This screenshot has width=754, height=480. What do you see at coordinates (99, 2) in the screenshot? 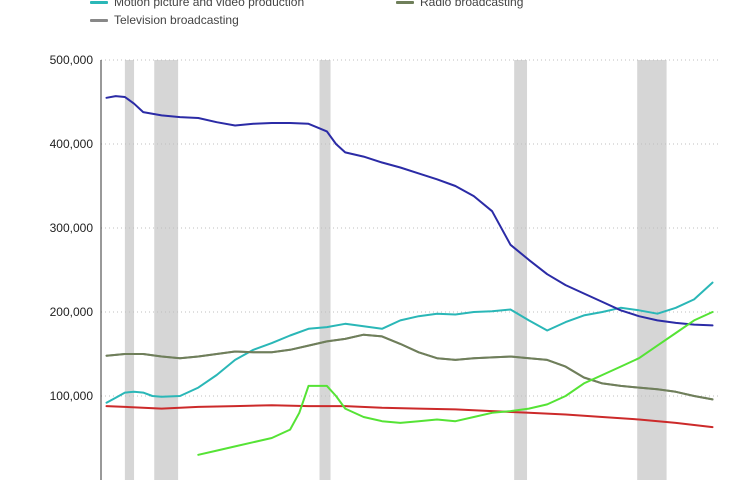
I see `legend-swatch-motion-picture` at bounding box center [99, 2].